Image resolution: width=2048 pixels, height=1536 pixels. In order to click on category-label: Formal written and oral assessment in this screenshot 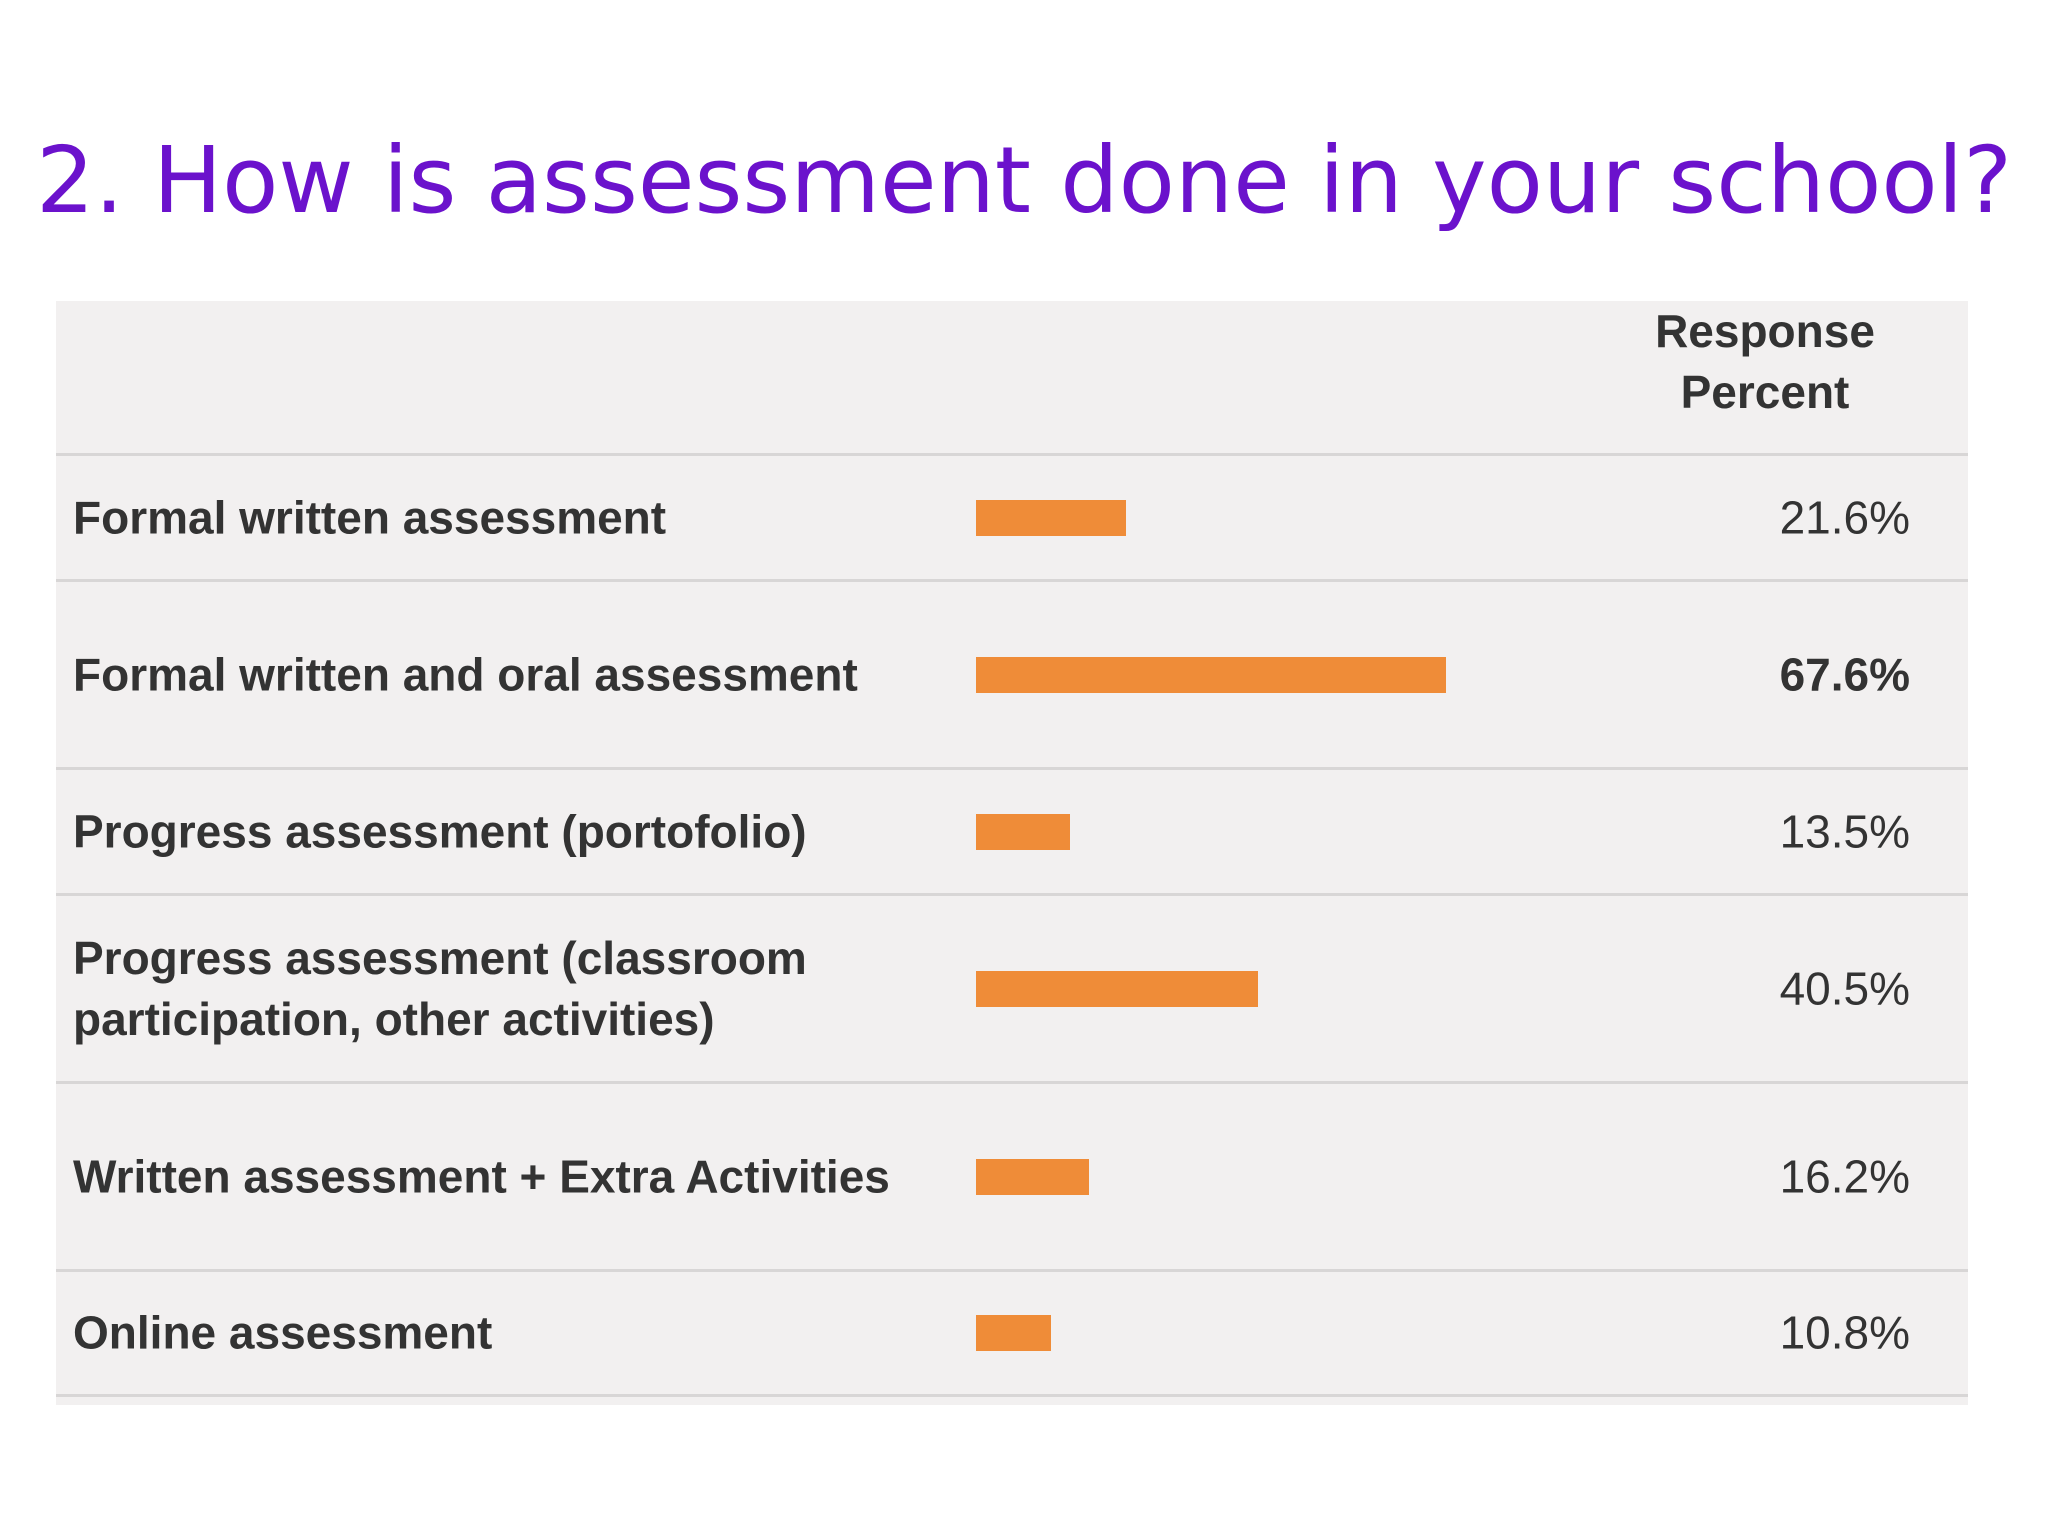, I will do `click(465, 674)`.